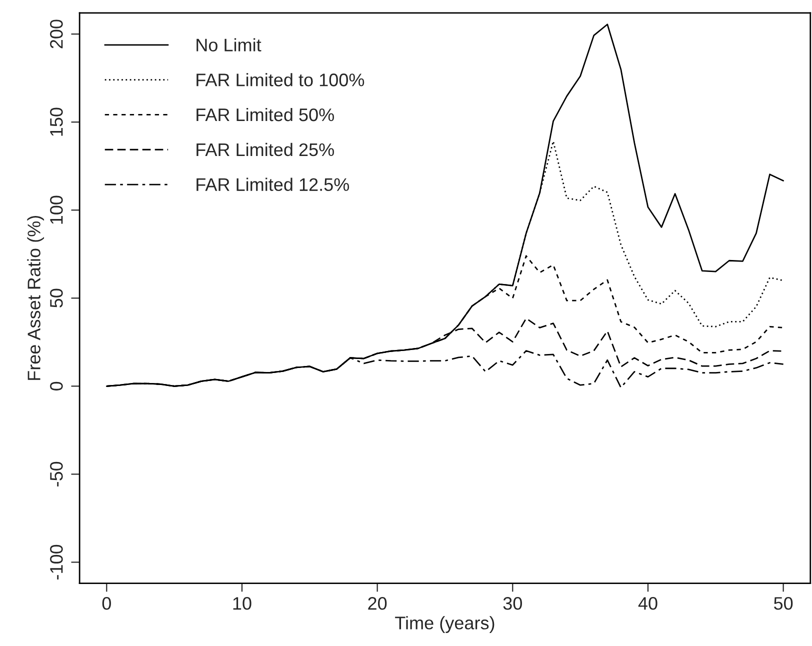  Describe the element at coordinates (106, 603) in the screenshot. I see `x-tick-label: 0` at that location.